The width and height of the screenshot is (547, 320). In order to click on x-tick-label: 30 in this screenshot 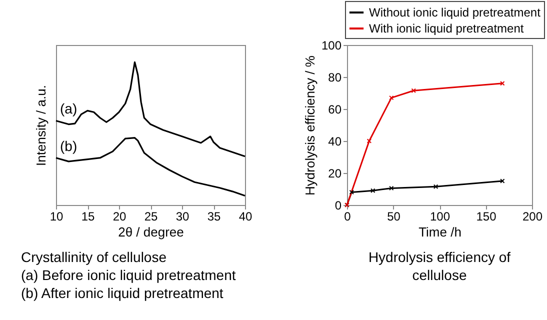, I will do `click(183, 217)`.